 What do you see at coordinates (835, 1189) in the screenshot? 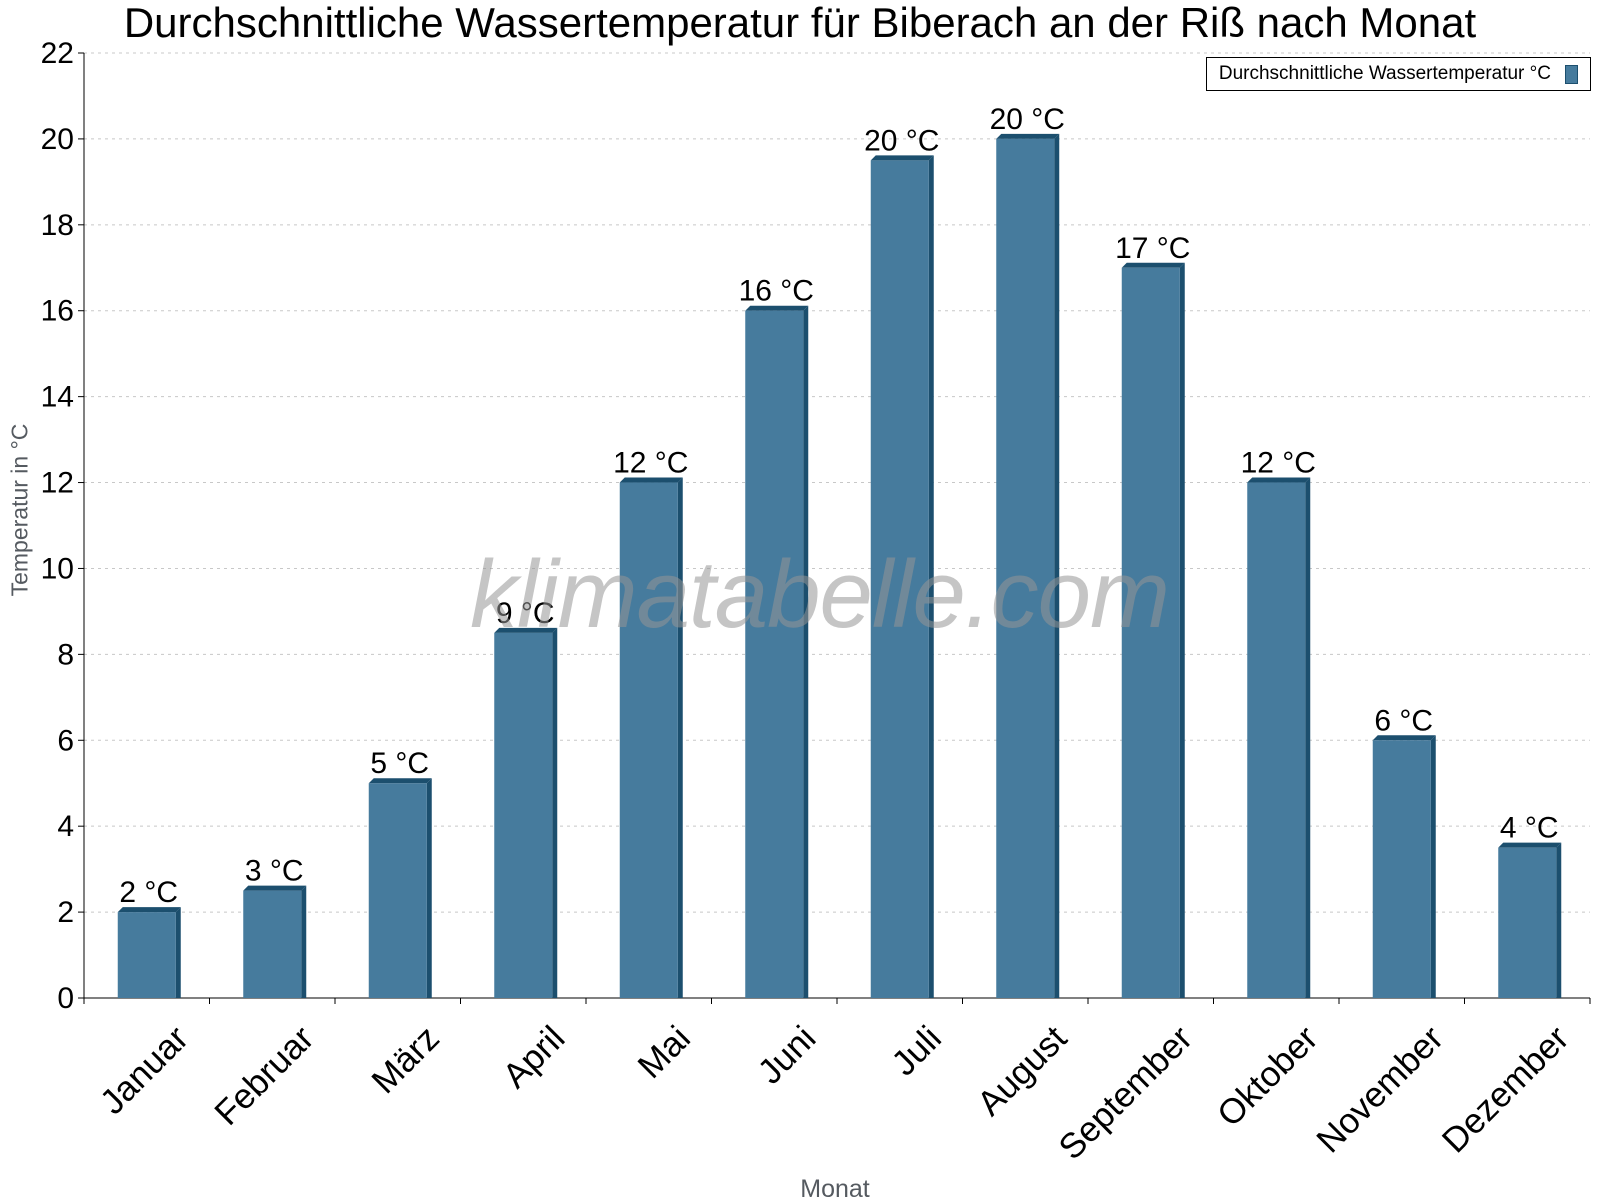
I see `x-axis-label: Monat` at bounding box center [835, 1189].